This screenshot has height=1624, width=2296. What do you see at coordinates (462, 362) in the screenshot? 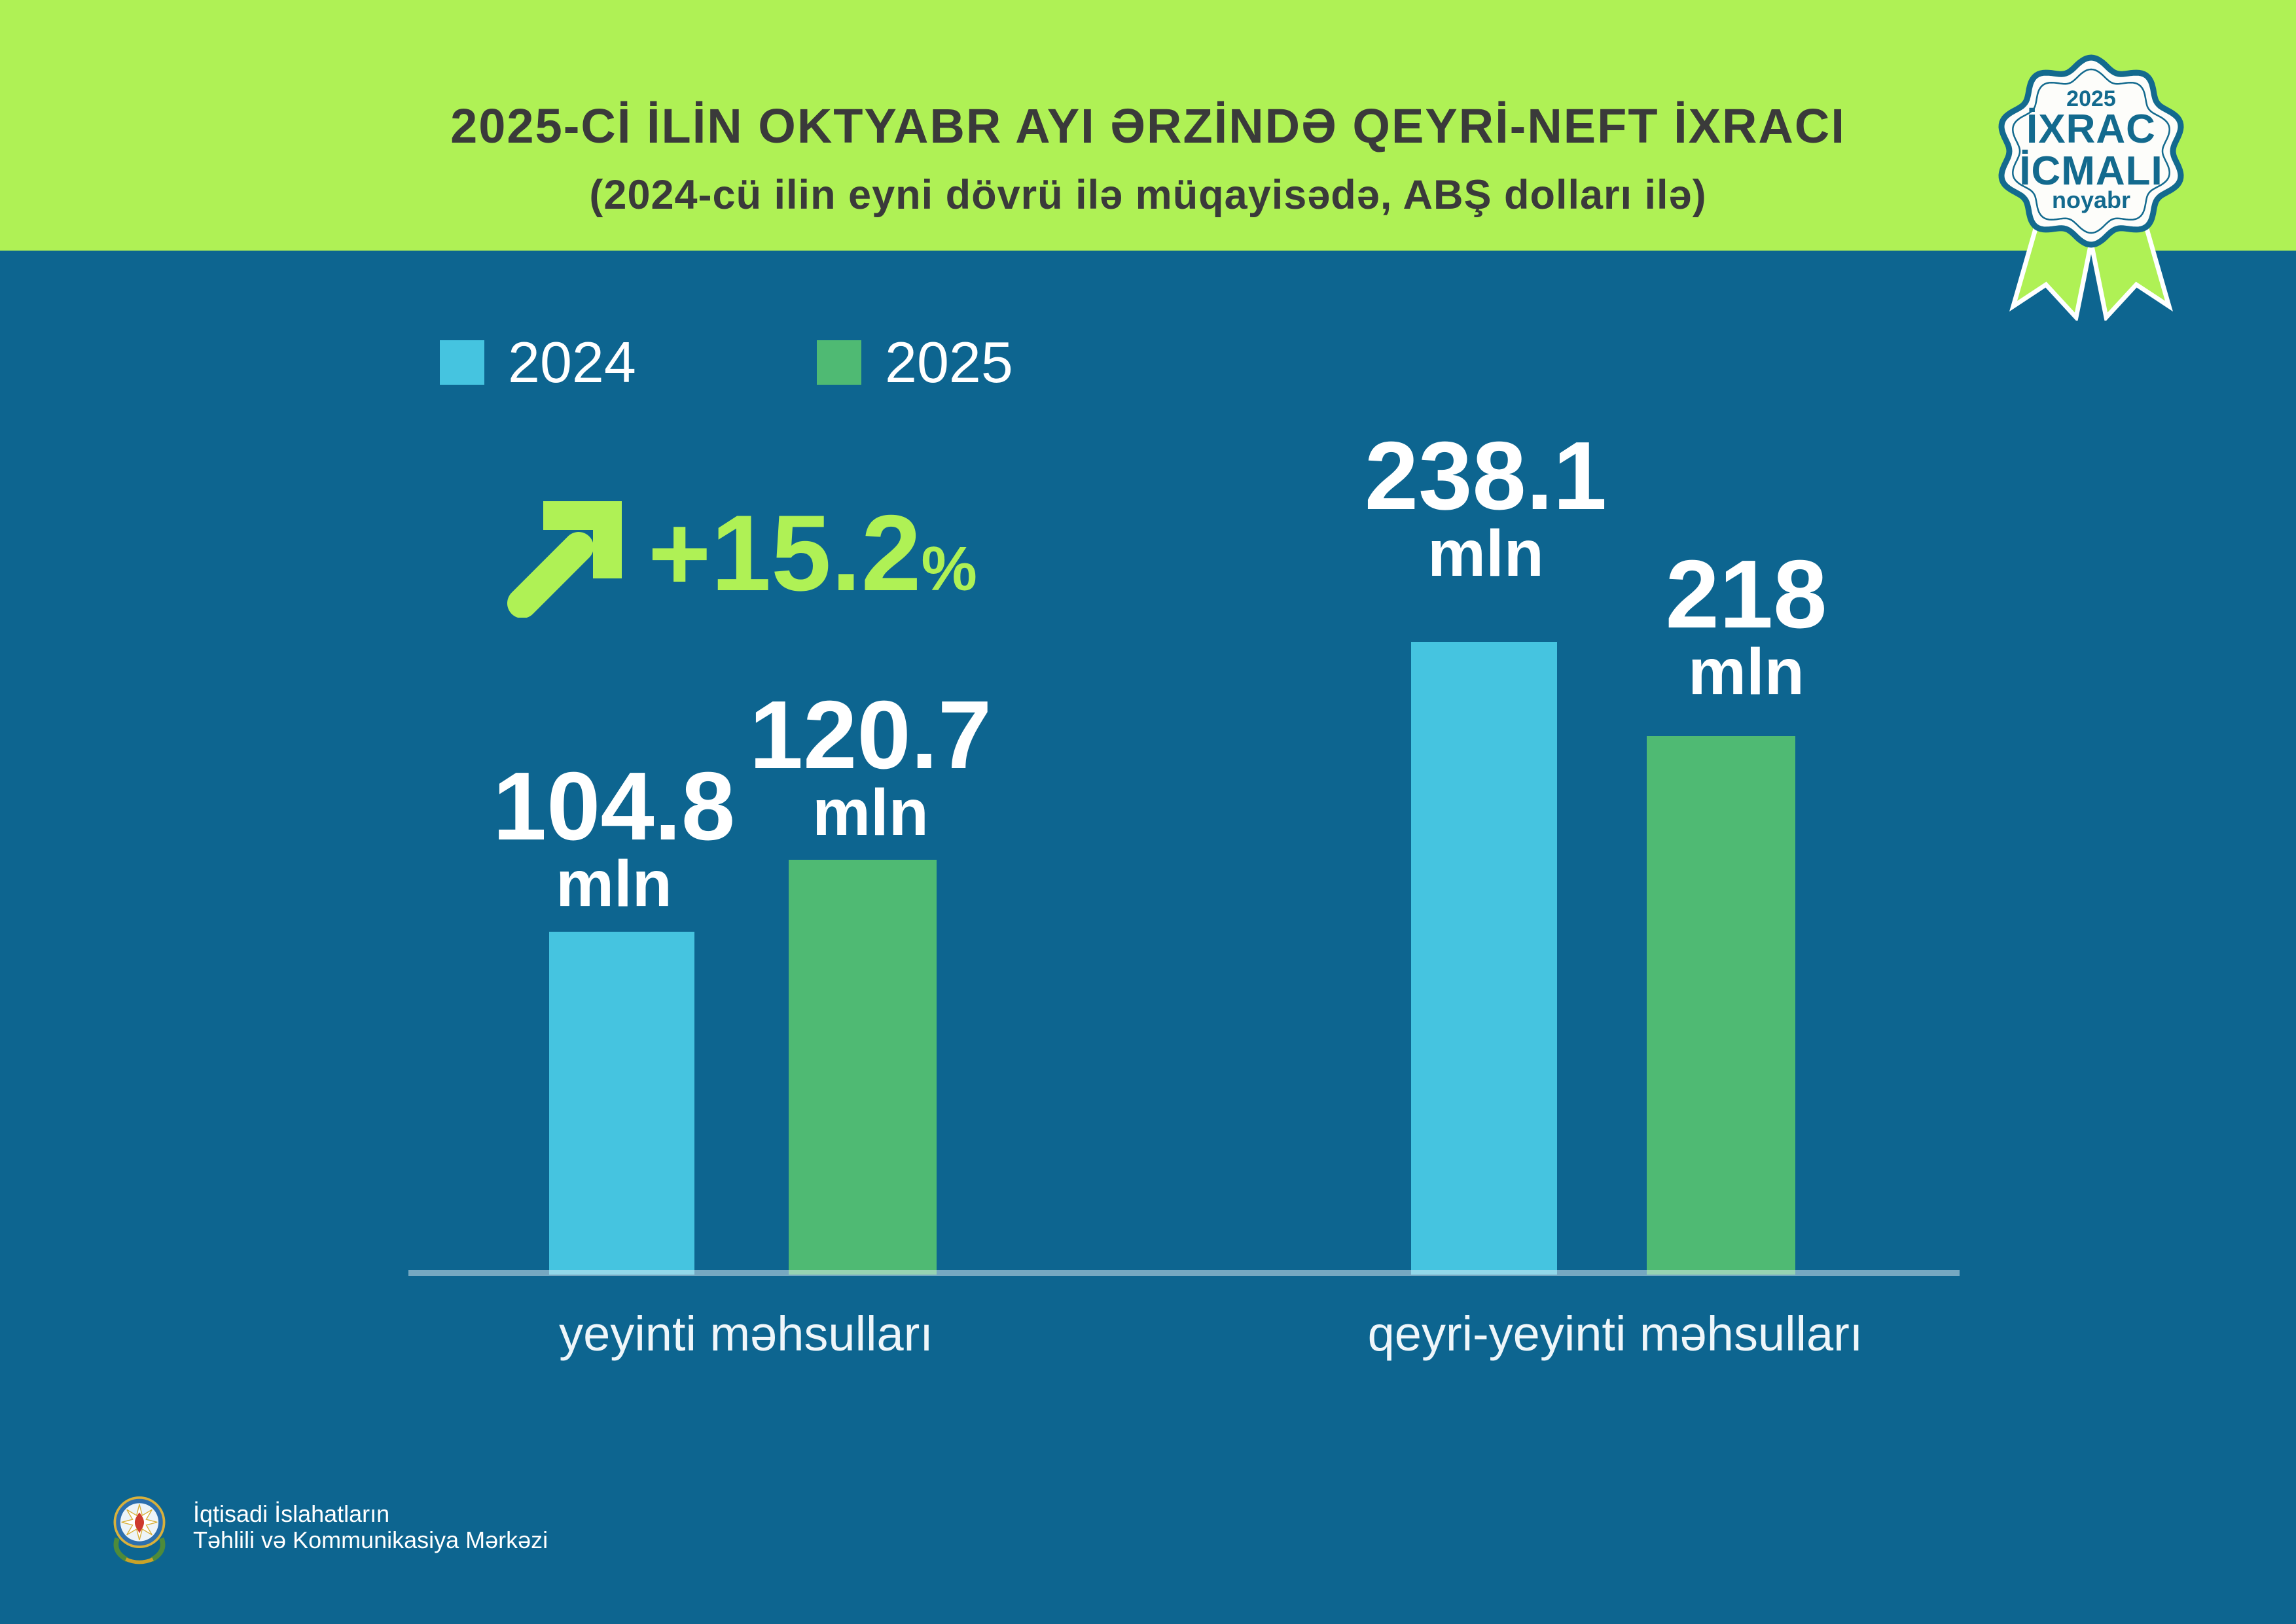
I see `legend-swatch-2024` at bounding box center [462, 362].